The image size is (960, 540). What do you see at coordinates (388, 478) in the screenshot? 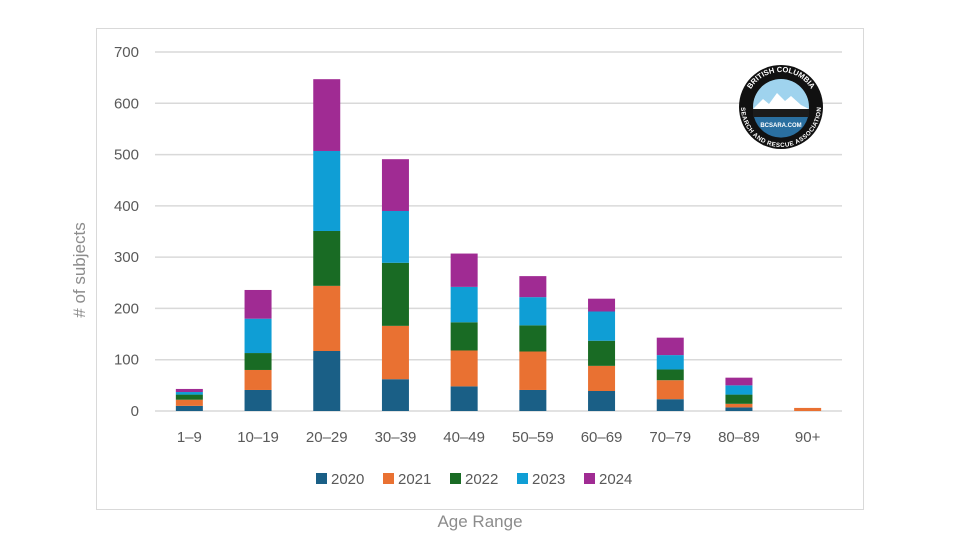
I see `legend-swatch-2021` at bounding box center [388, 478].